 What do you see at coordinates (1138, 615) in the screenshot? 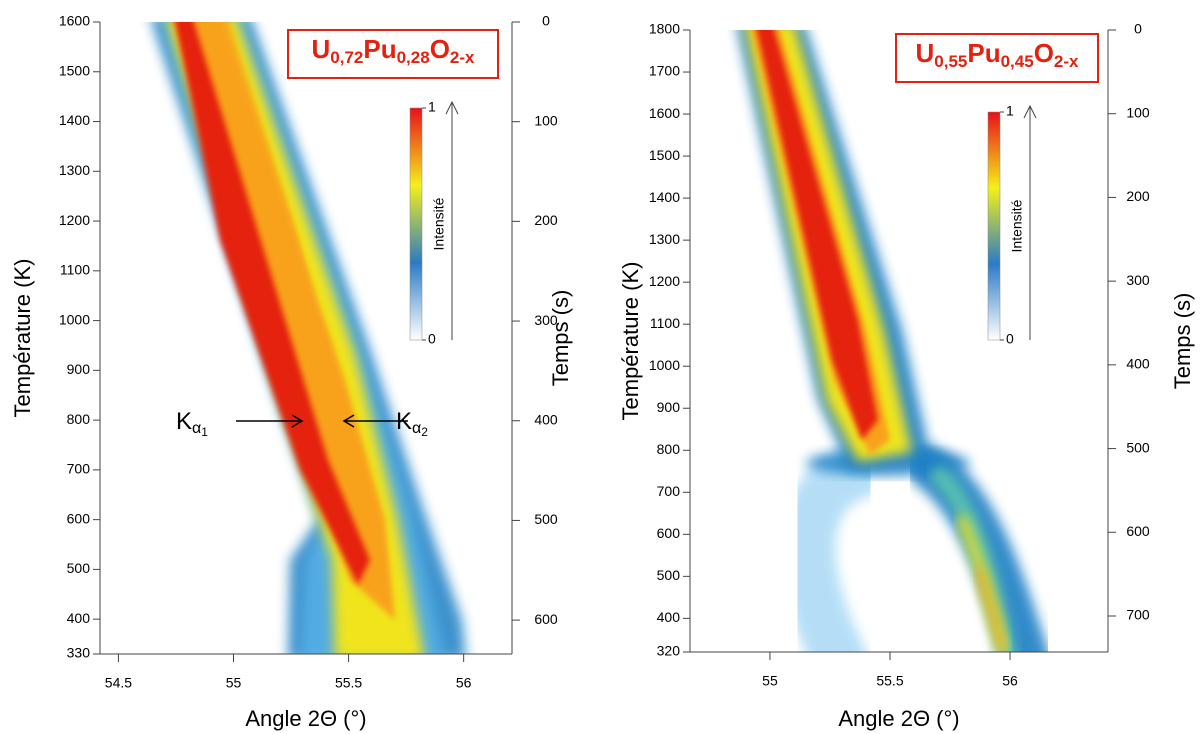
I see `y2-tick-label: 700` at bounding box center [1138, 615].